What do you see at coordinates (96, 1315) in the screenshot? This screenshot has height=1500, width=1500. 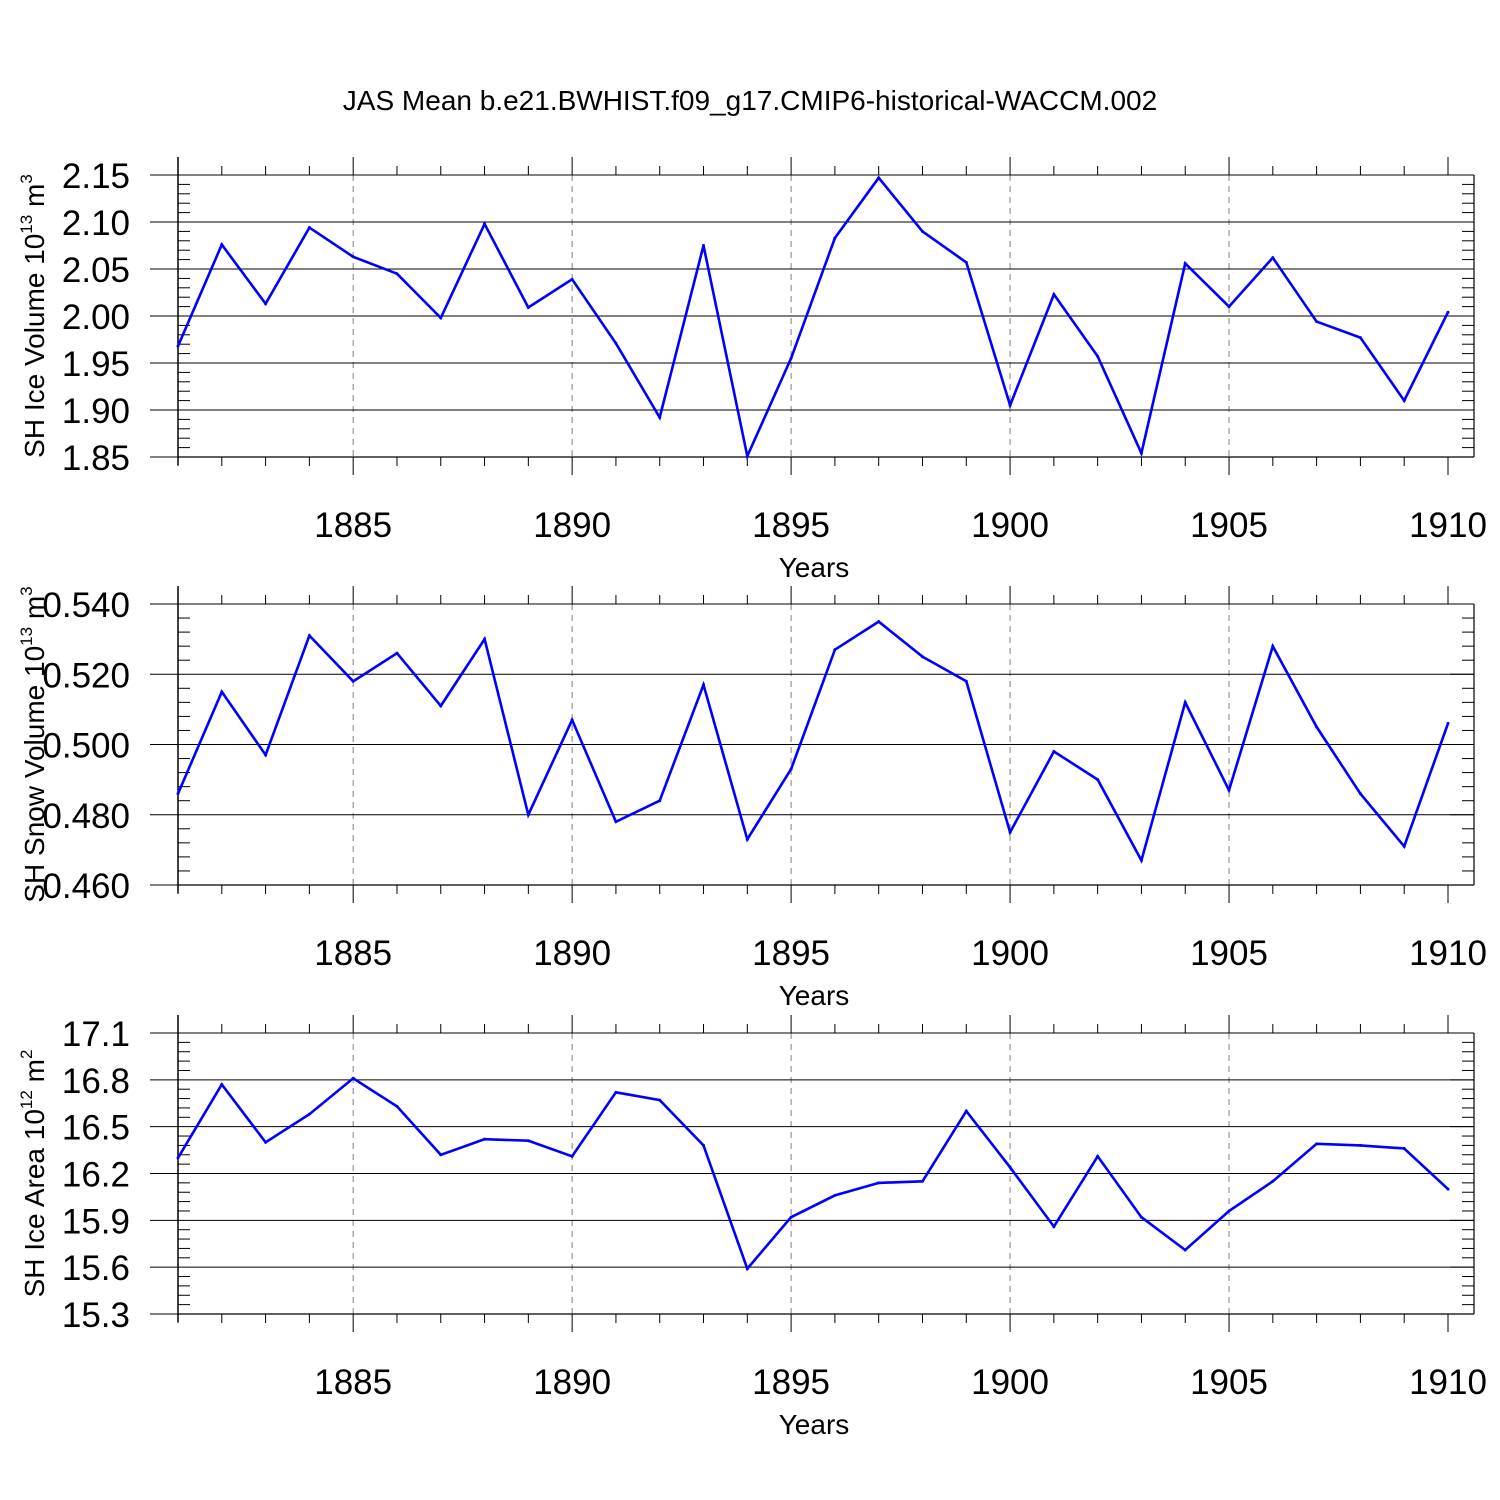 I see `y-tick-label: 15.3` at bounding box center [96, 1315].